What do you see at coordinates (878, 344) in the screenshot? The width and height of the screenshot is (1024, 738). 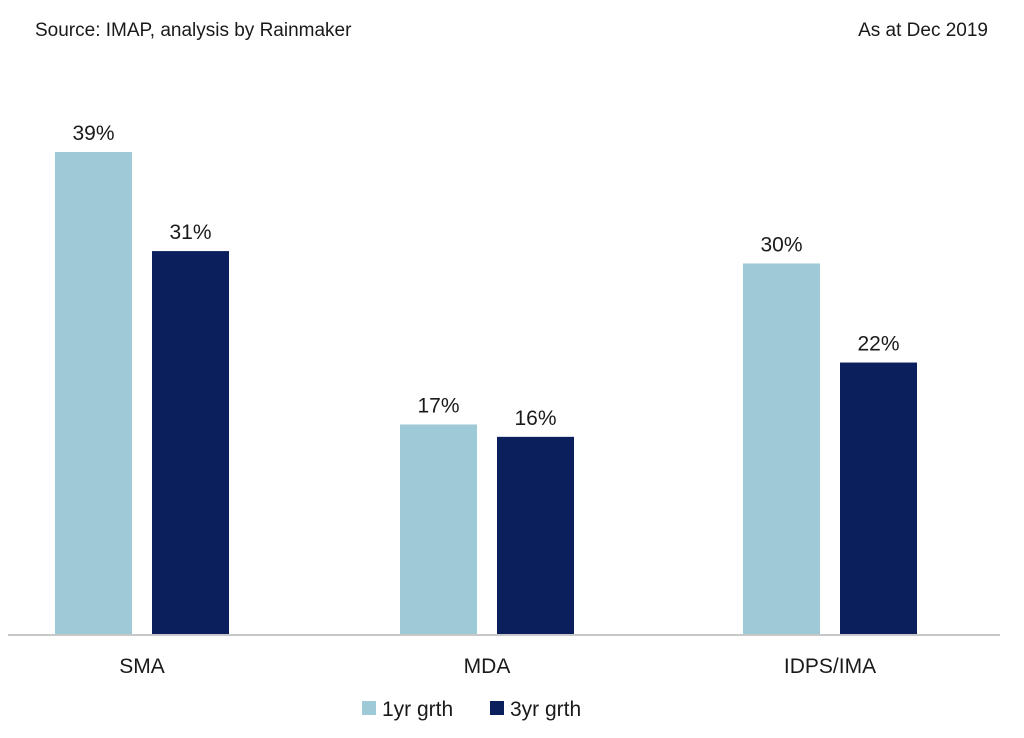 I see `data-label: 22%` at bounding box center [878, 344].